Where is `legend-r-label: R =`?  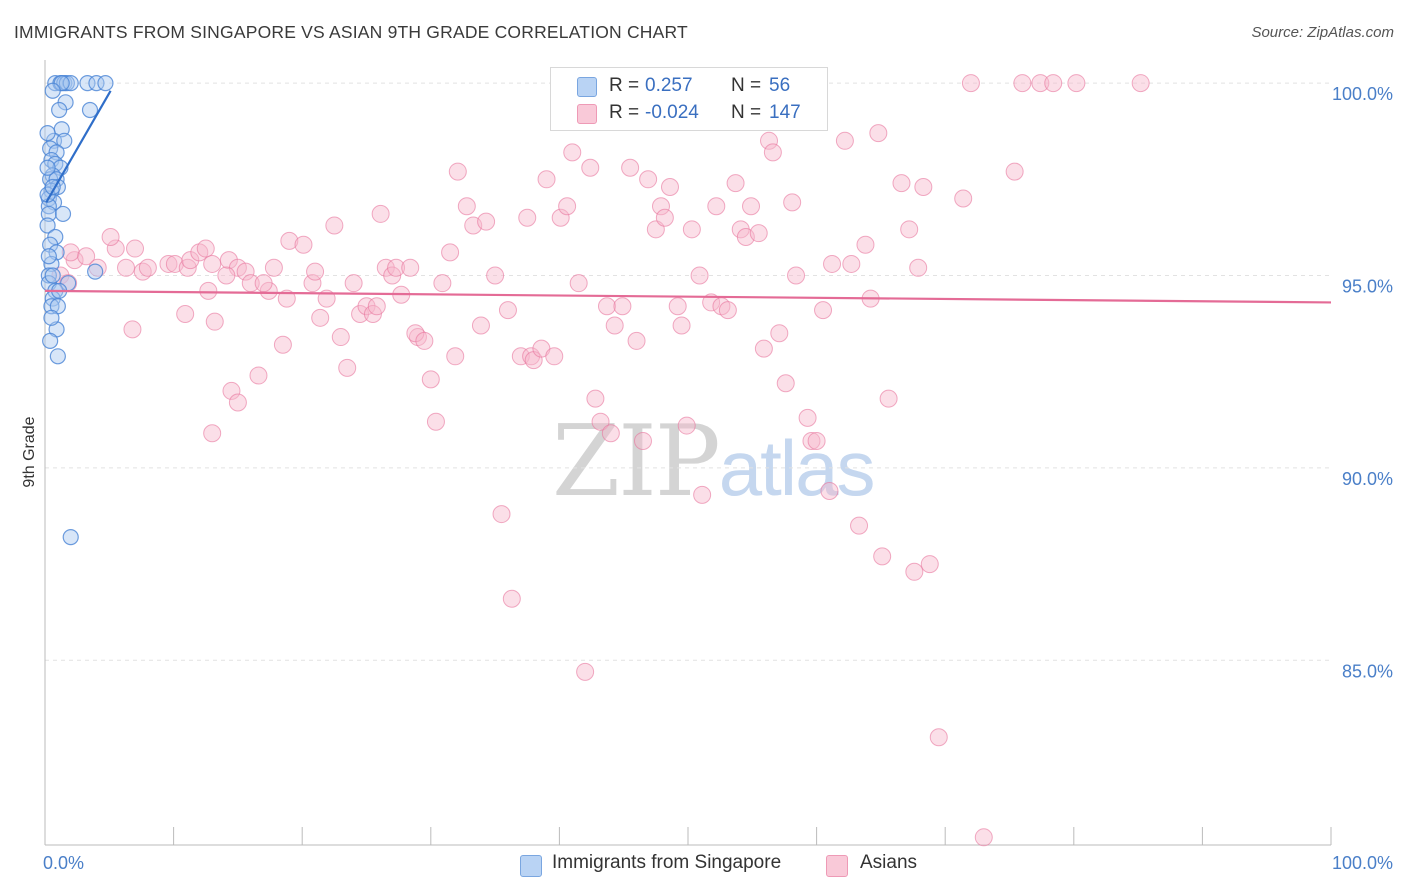
legend-r-label: R = is located at coordinates (624, 112).